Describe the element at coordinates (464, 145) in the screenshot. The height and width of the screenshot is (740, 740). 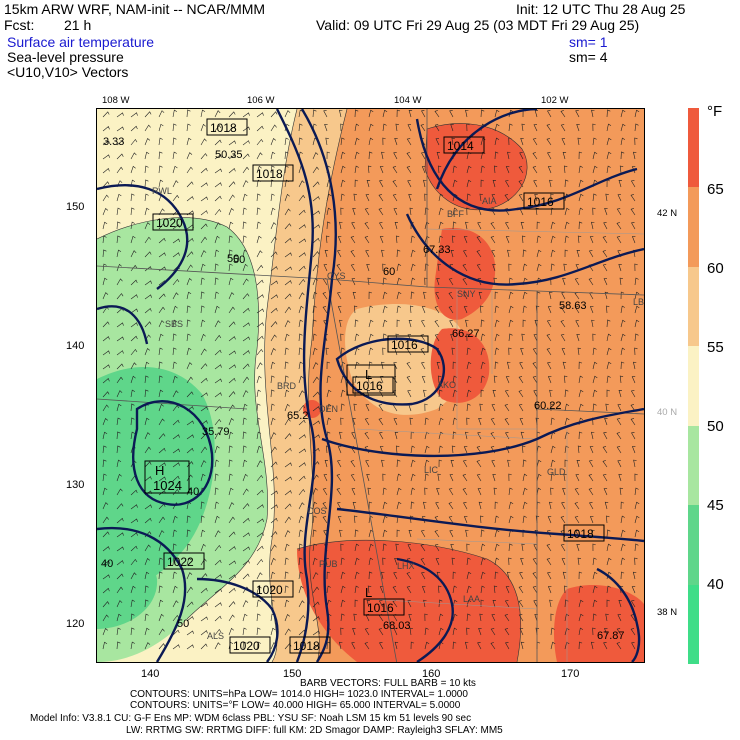
I see `isobar-label-1014: 1014` at that location.